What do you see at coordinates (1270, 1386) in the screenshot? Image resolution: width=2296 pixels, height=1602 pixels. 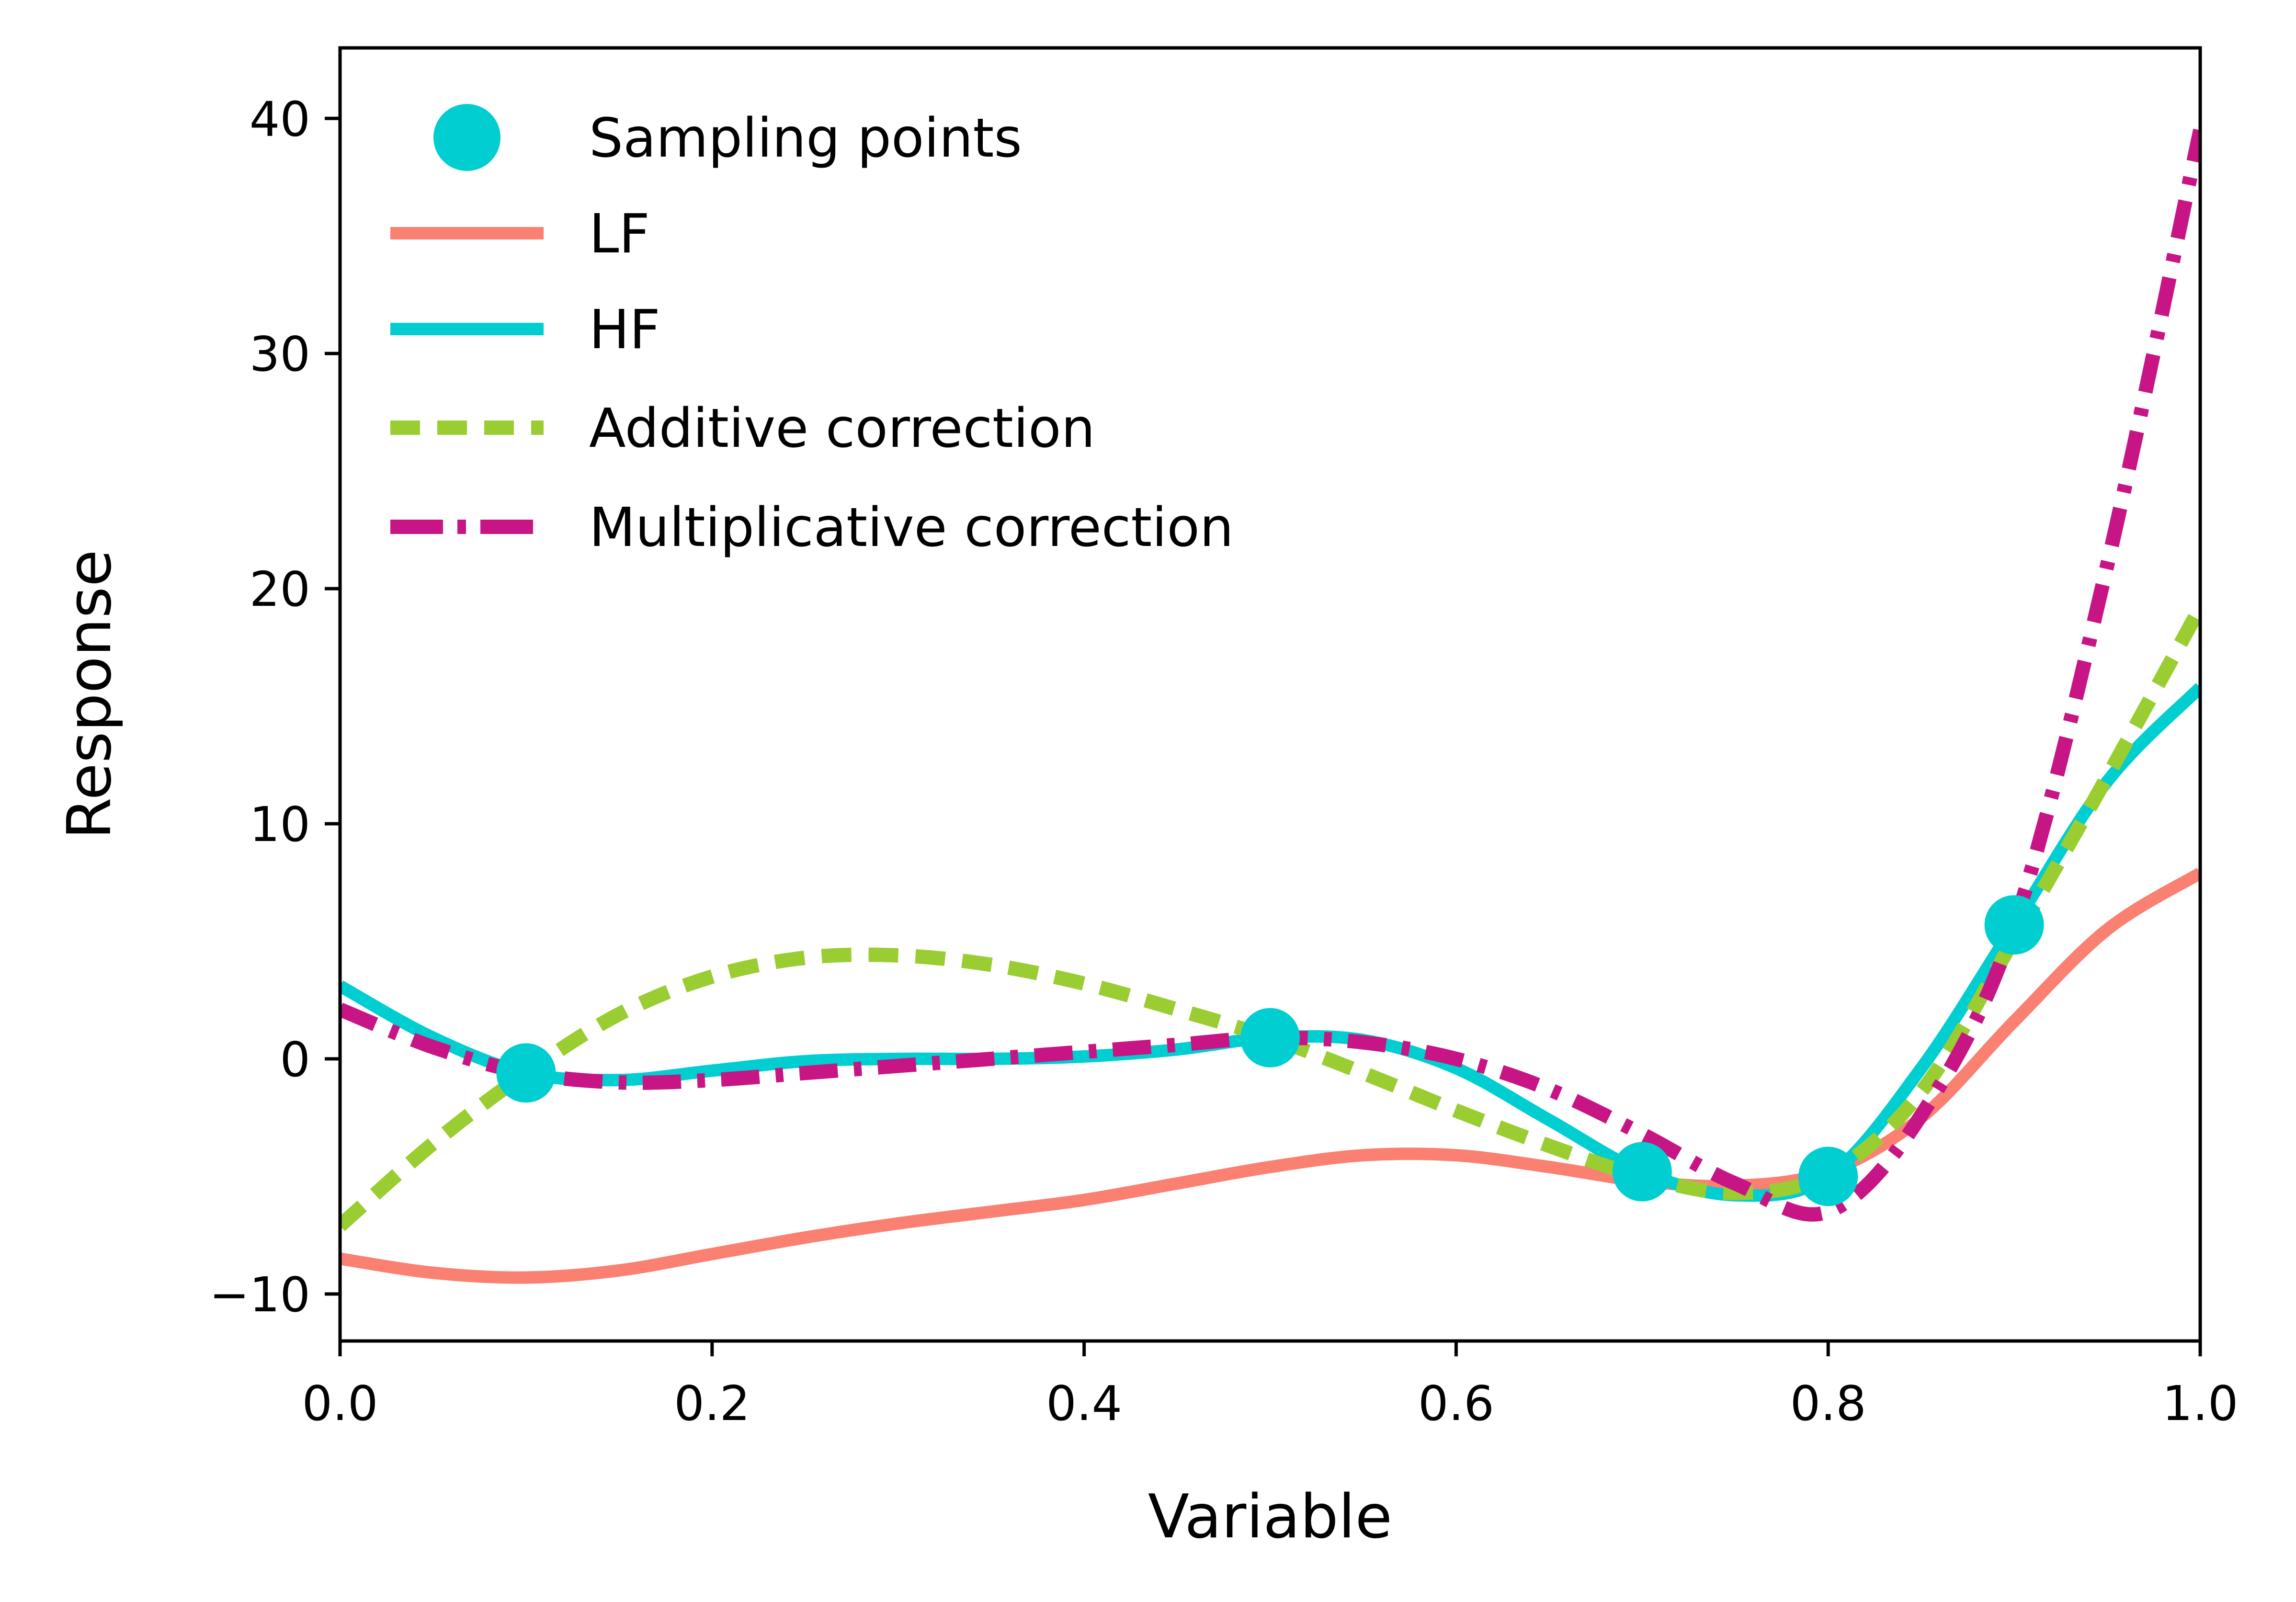 I see `x-axis: 0.0 0.2 0.4 0.6 0.8 1.0` at bounding box center [1270, 1386].